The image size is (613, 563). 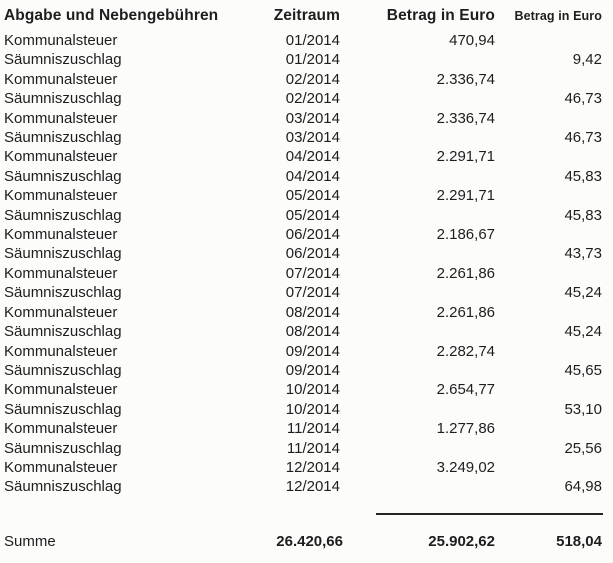 What do you see at coordinates (558, 16) in the screenshot?
I see `column-header-betrag-2: Betrag in Euro` at bounding box center [558, 16].